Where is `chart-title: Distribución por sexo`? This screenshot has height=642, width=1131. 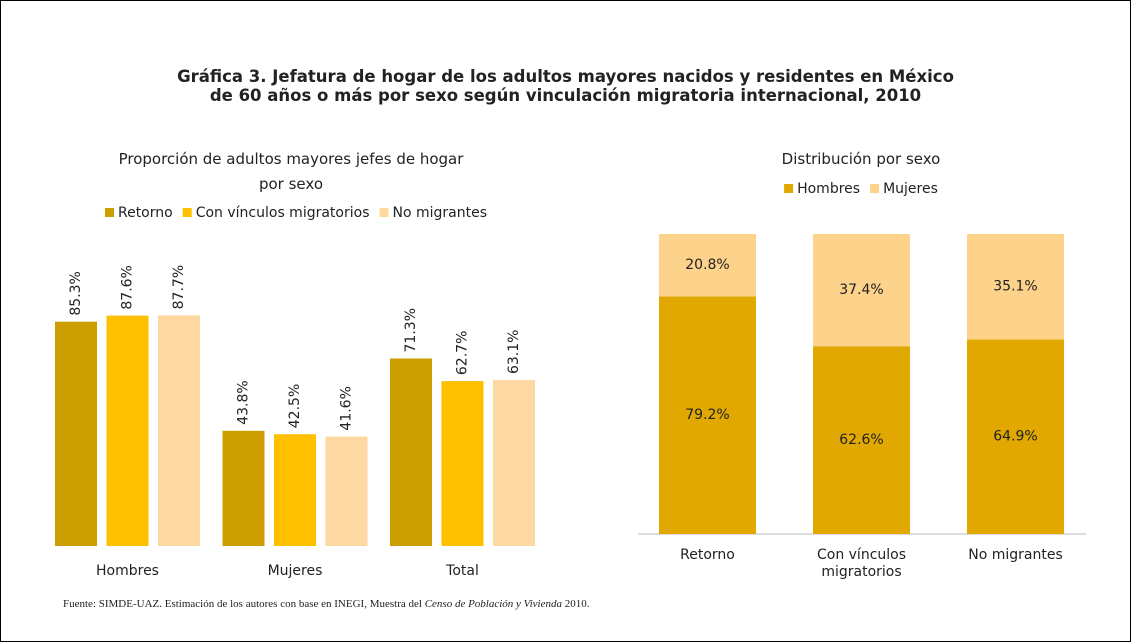
chart-title: Distribución por sexo is located at coordinates (861, 159).